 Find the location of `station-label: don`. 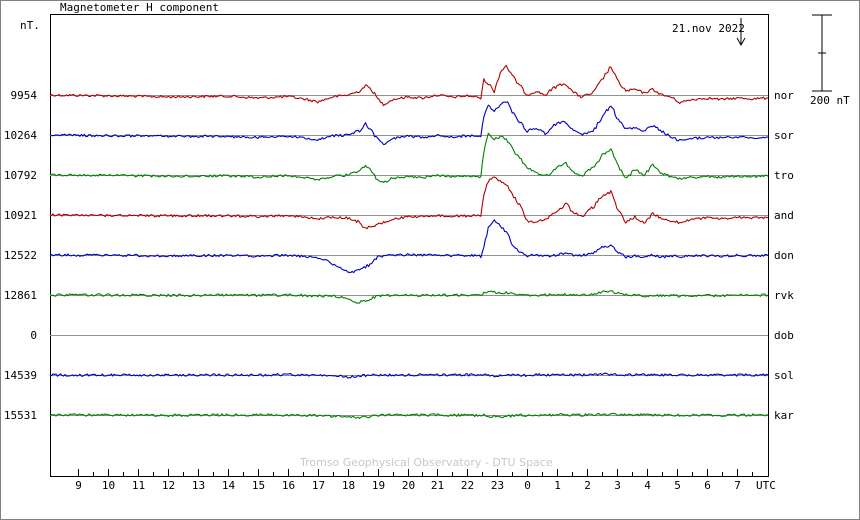

station-label: don is located at coordinates (784, 255).